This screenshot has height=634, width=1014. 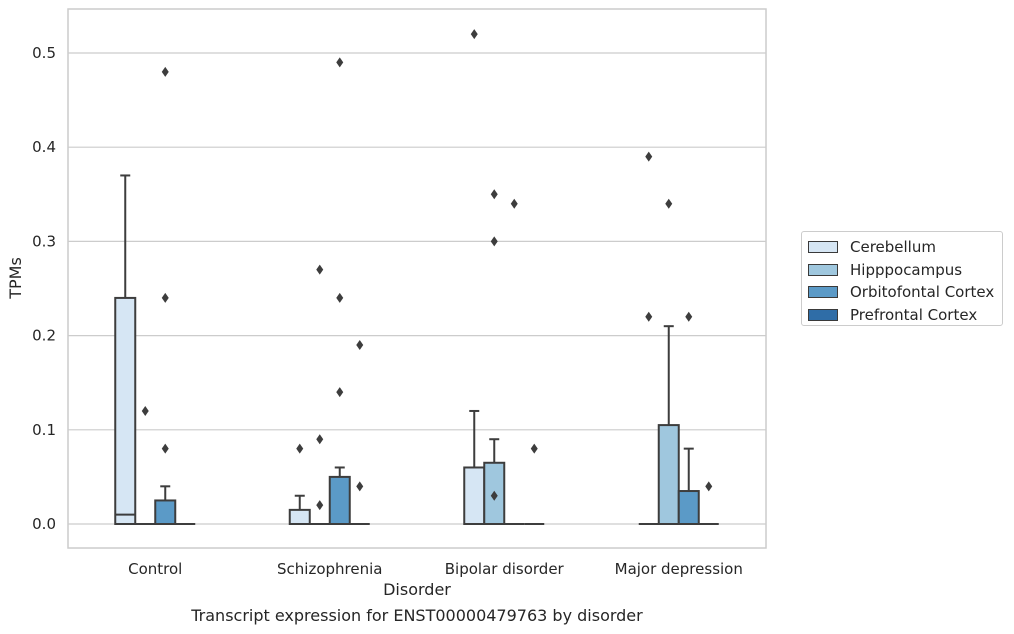 I want to click on y-tick-label: 0.3, so click(x=44, y=241).